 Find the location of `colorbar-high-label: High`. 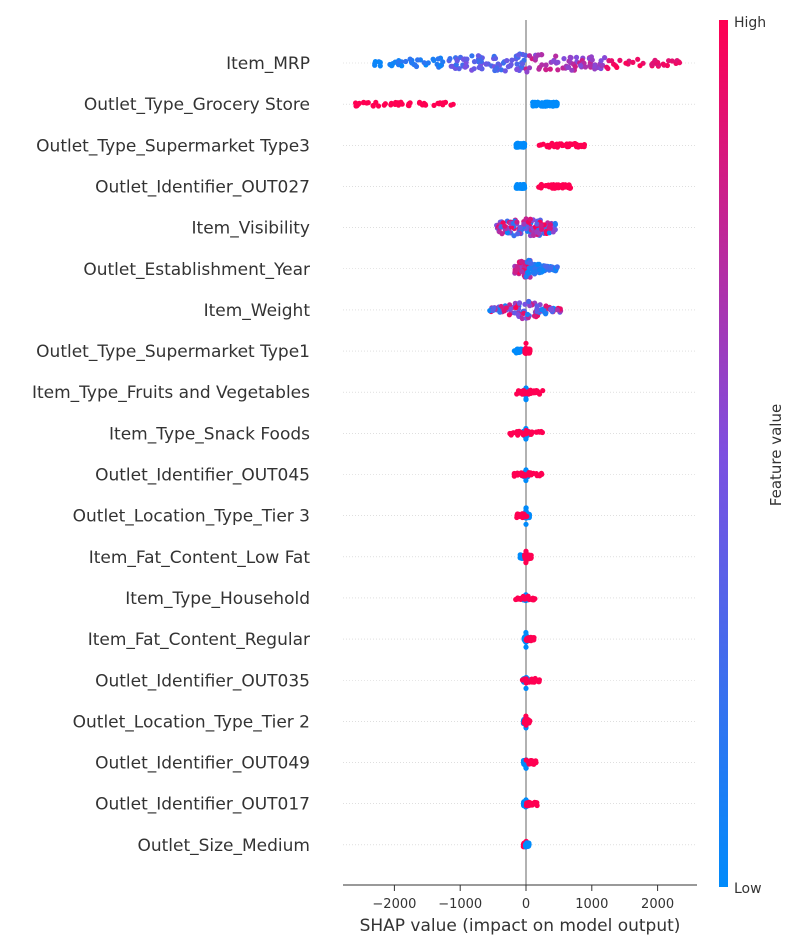

colorbar-high-label: High is located at coordinates (750, 23).